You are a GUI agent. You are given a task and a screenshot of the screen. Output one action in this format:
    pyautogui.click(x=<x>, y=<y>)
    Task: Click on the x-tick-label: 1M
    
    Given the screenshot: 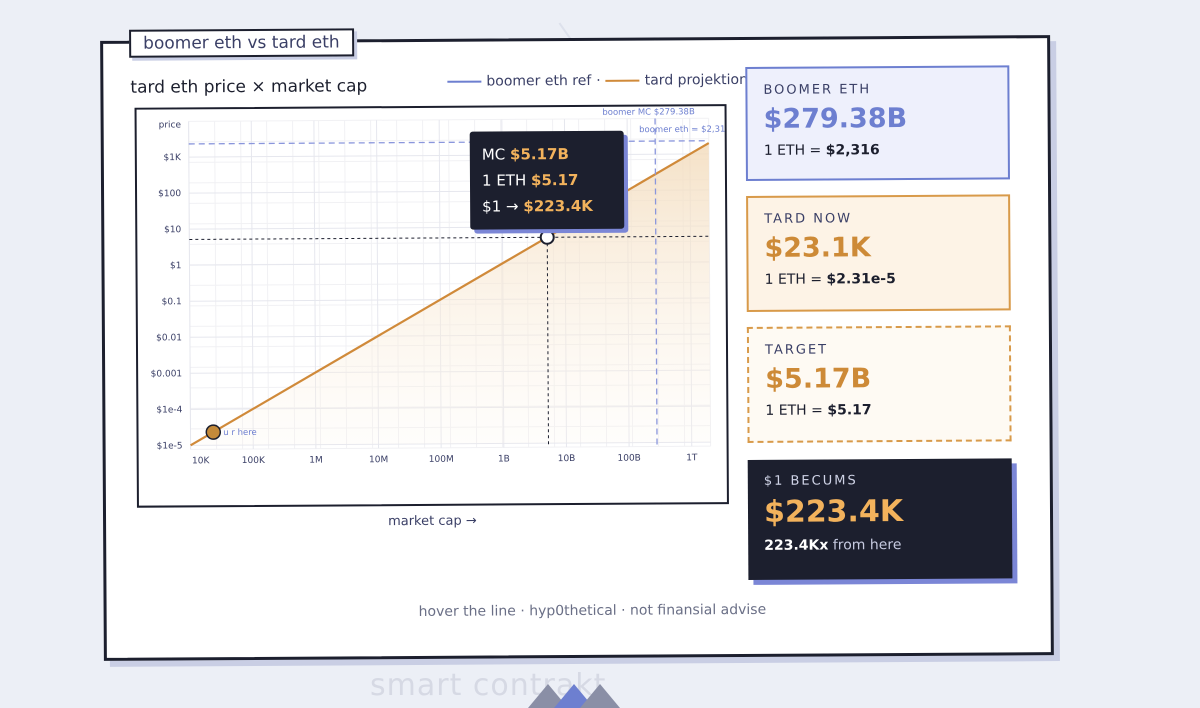 What is the action you would take?
    pyautogui.click(x=316, y=461)
    